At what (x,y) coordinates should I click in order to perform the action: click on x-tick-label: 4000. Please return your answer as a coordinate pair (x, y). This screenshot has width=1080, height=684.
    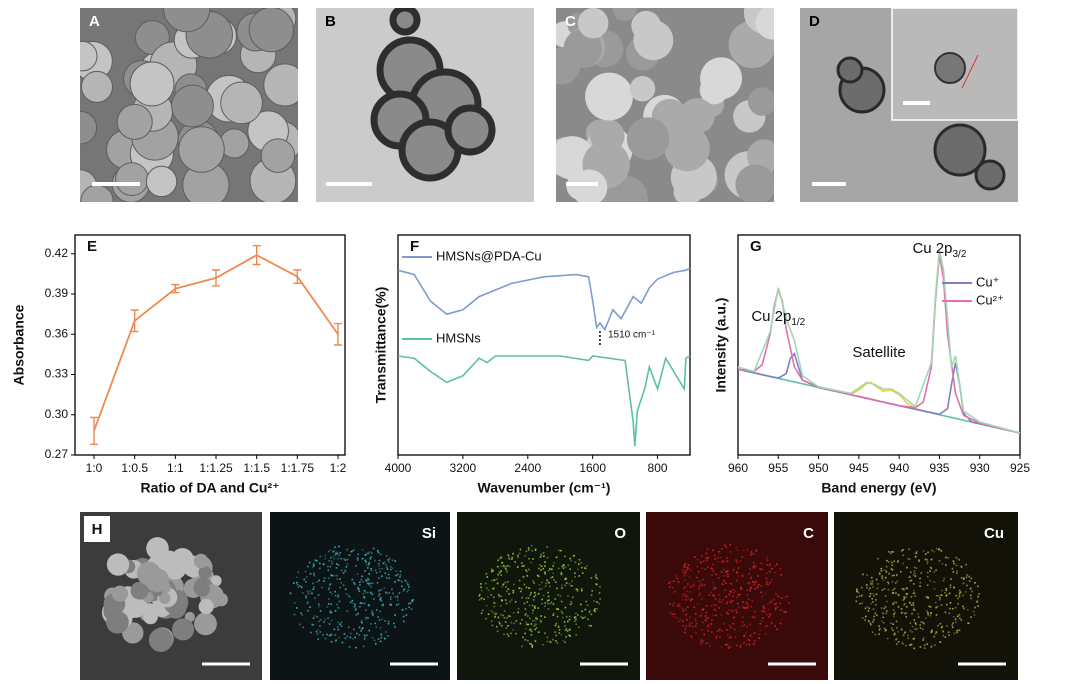
    Looking at the image, I should click on (398, 468).